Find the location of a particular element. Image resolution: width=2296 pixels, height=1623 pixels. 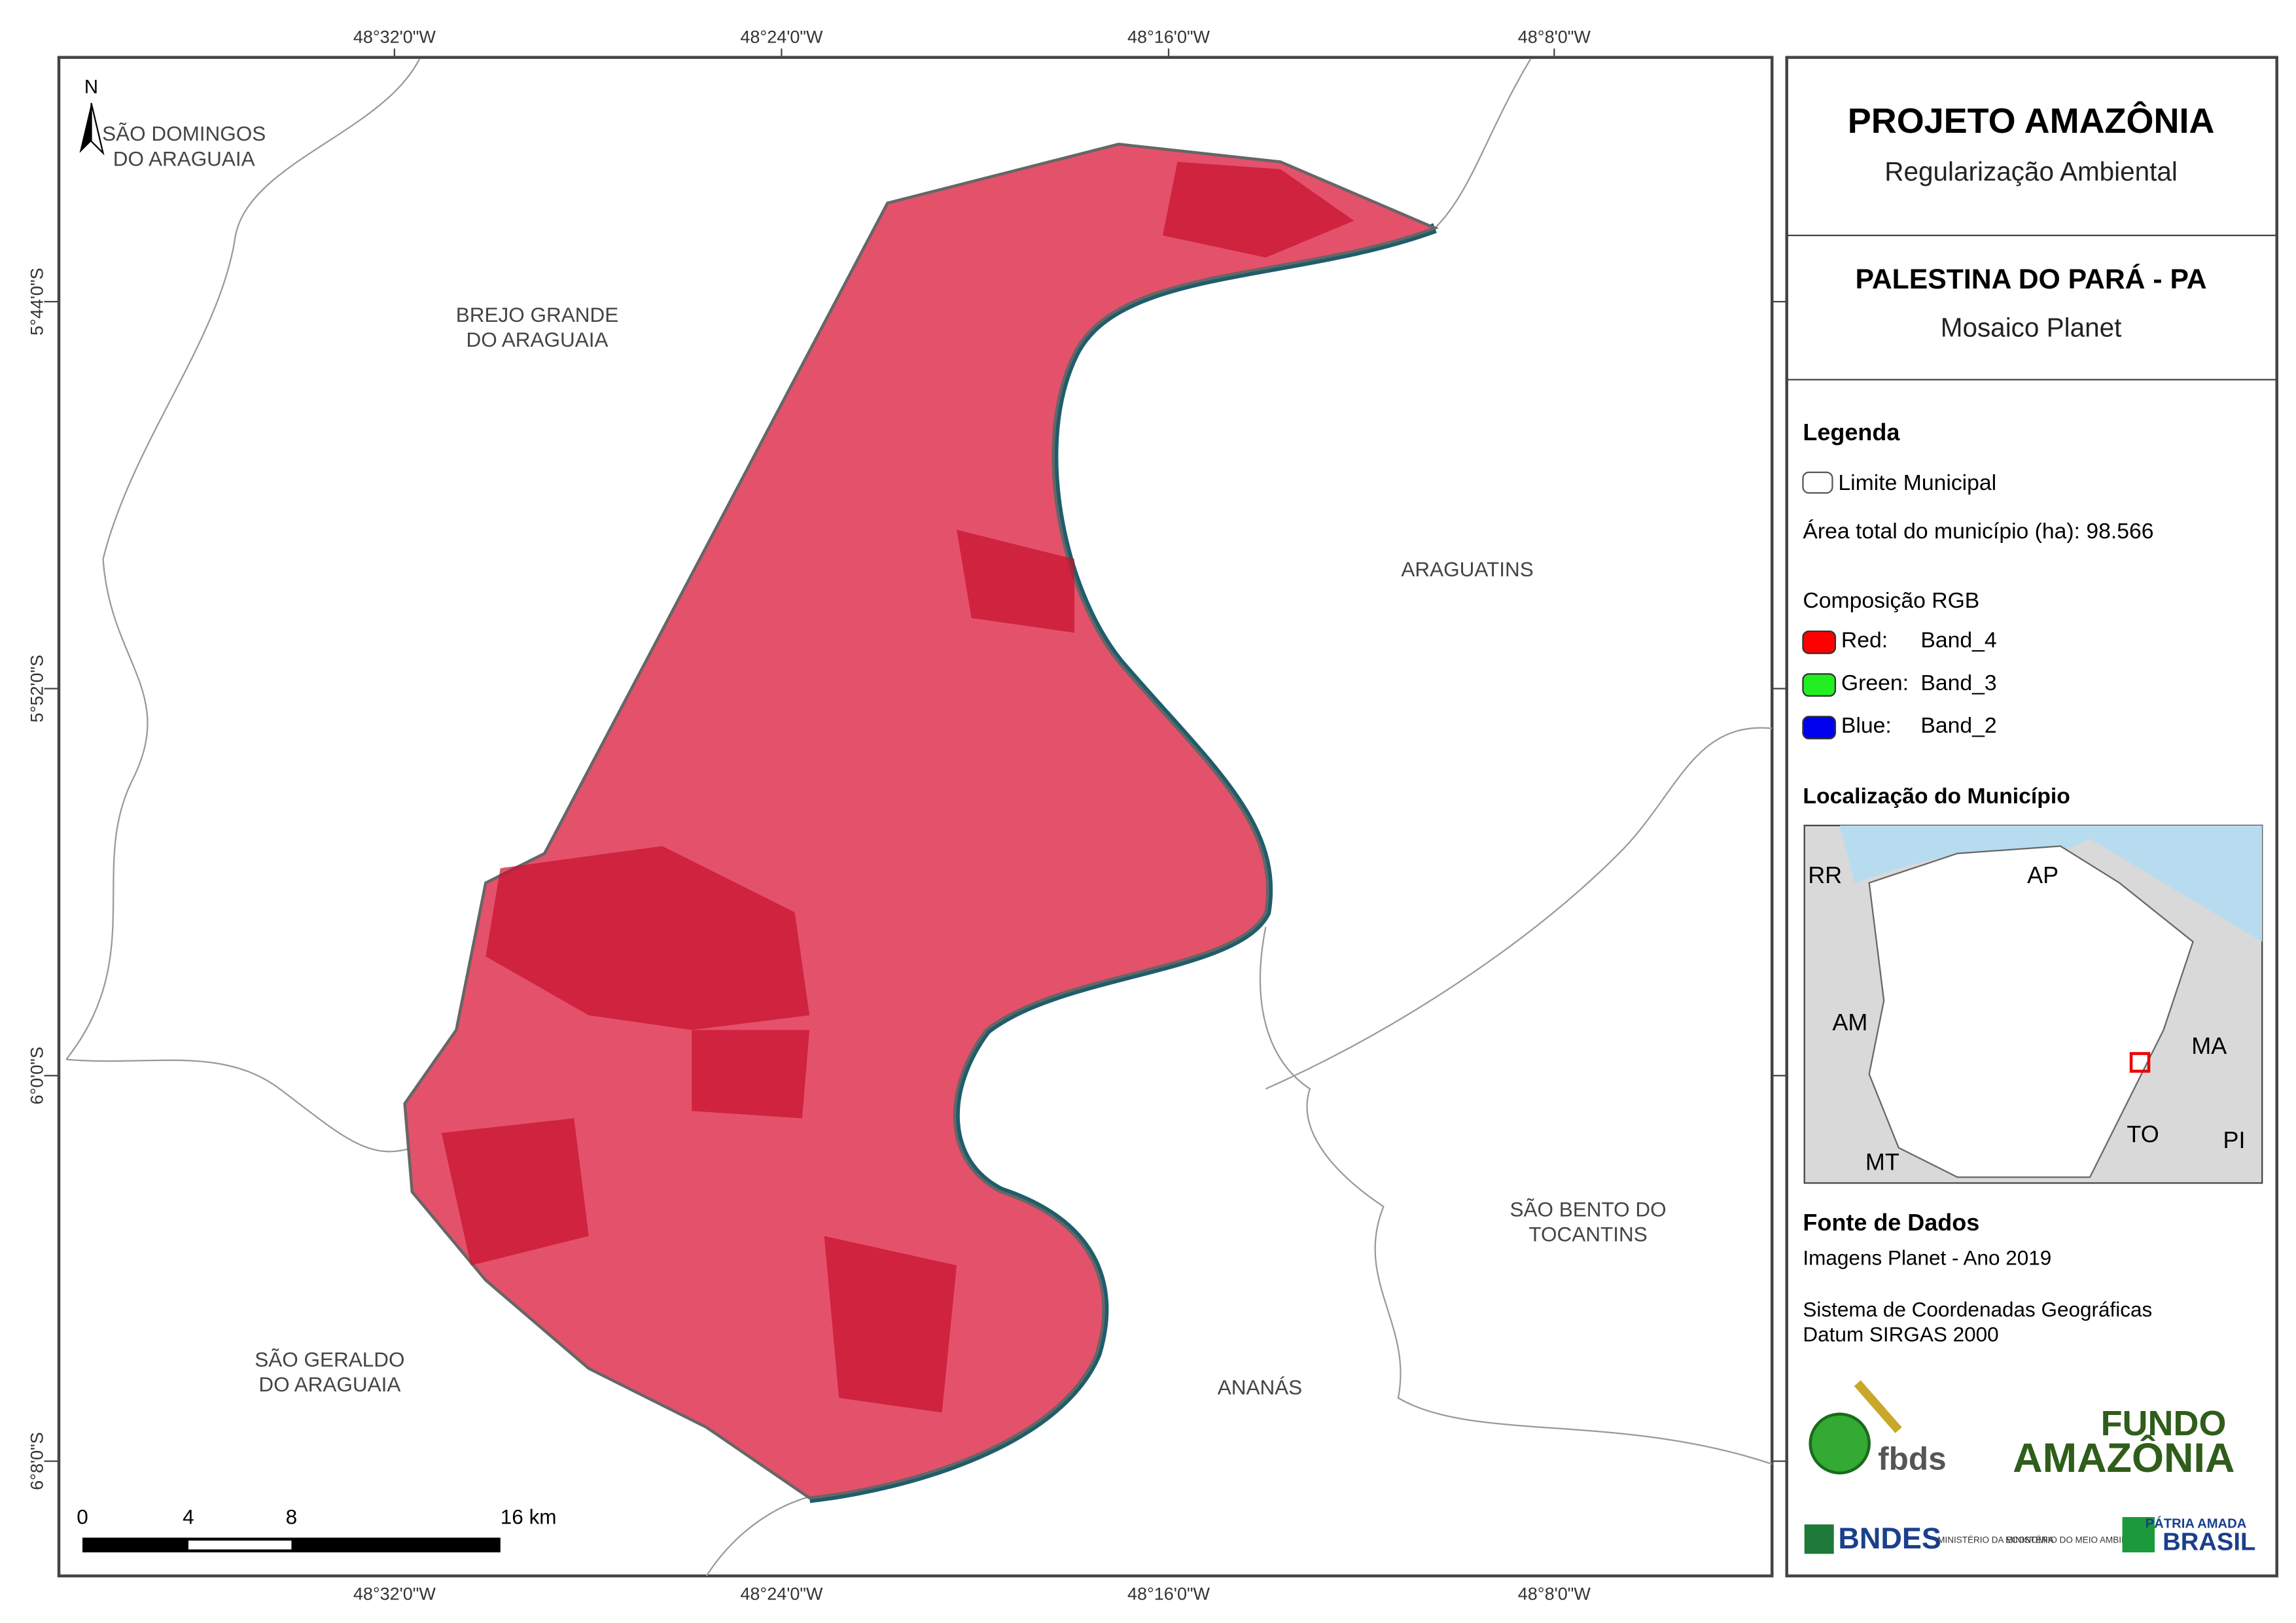

lat-label: 5°44'0"S is located at coordinates (37, 302).